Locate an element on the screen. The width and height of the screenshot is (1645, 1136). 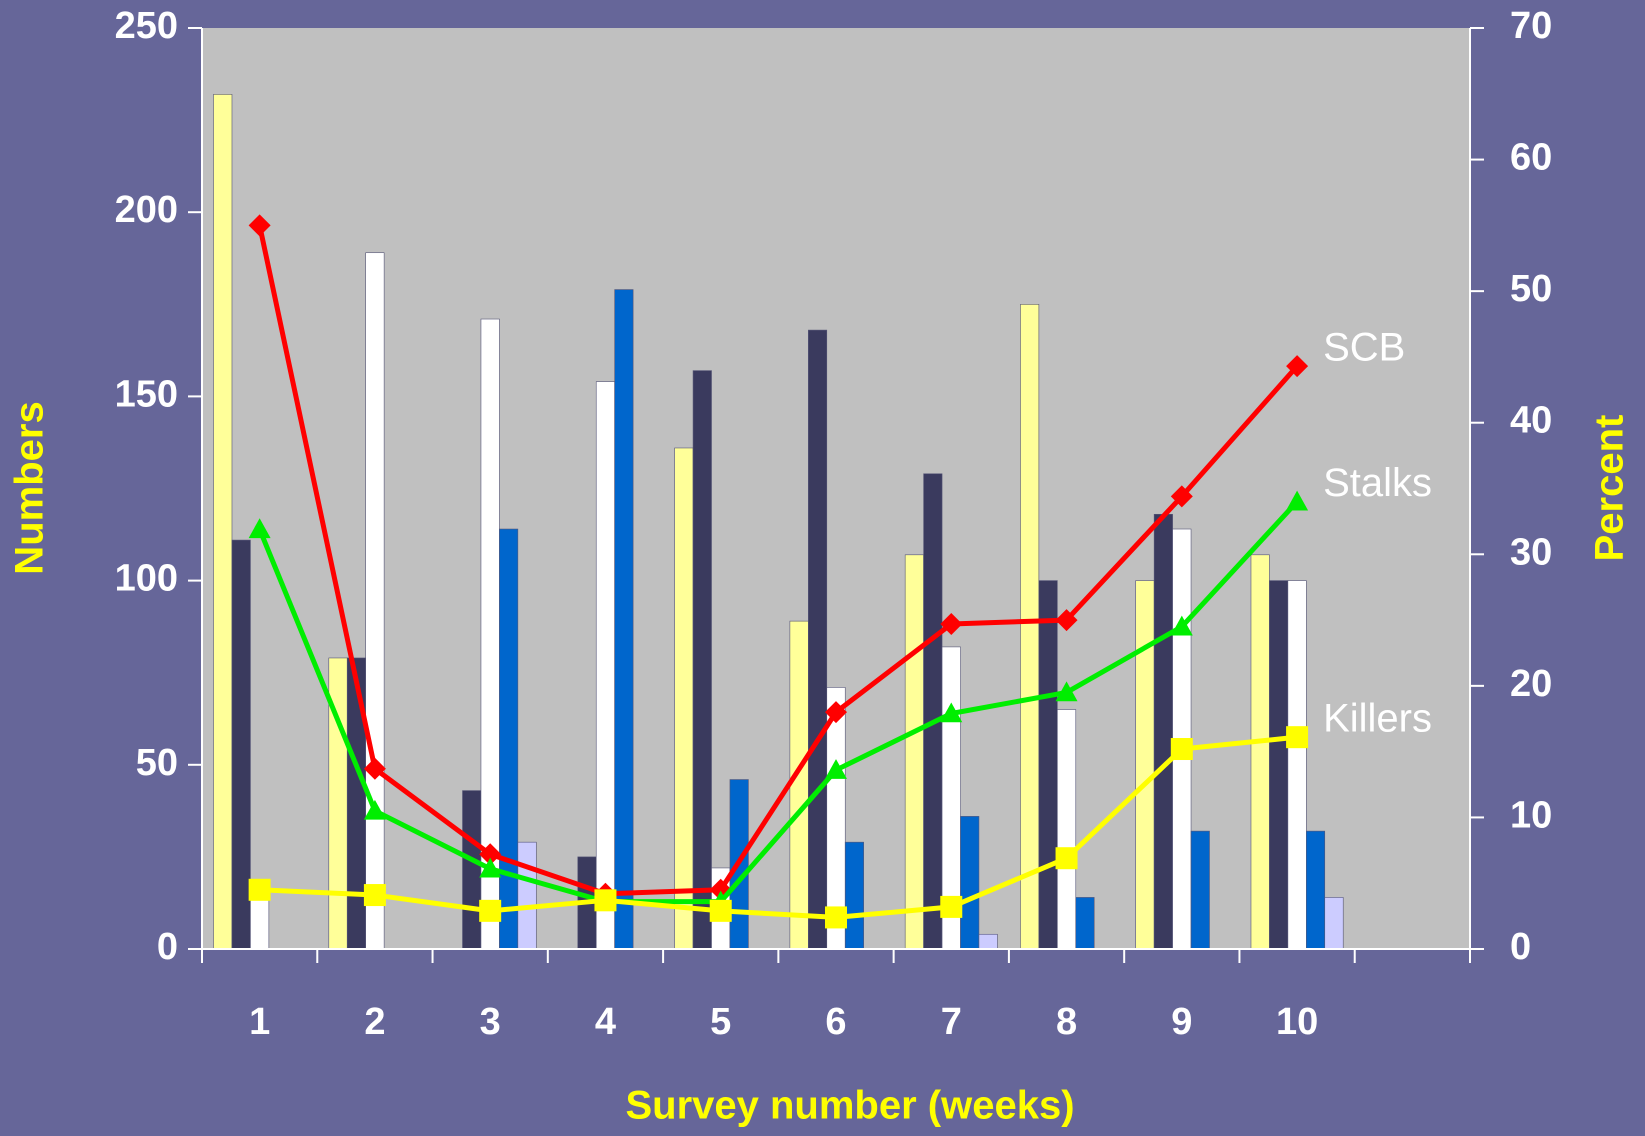
x-tick-label: 8 is located at coordinates (1066, 1022).